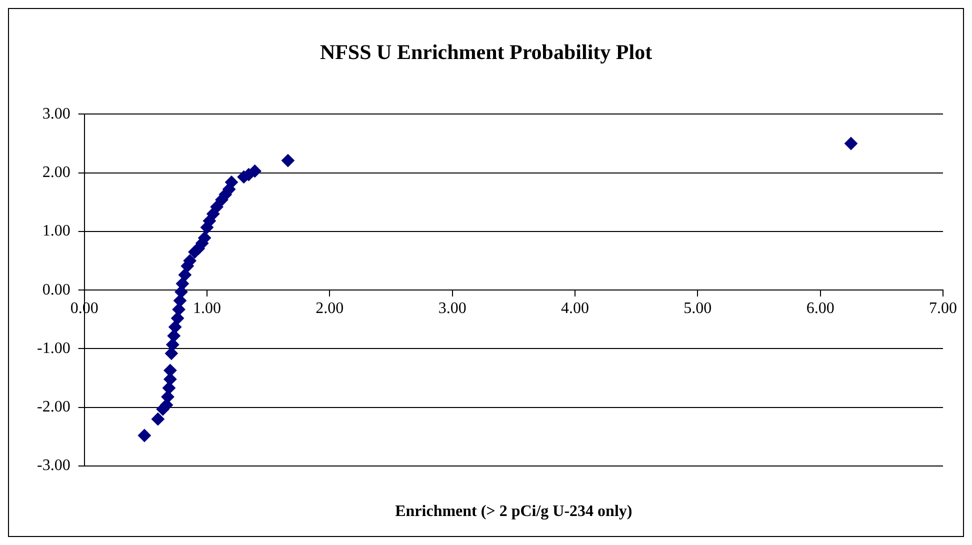 The height and width of the screenshot is (545, 972). What do you see at coordinates (56, 173) in the screenshot?
I see `y-tick-label: 2.00` at bounding box center [56, 173].